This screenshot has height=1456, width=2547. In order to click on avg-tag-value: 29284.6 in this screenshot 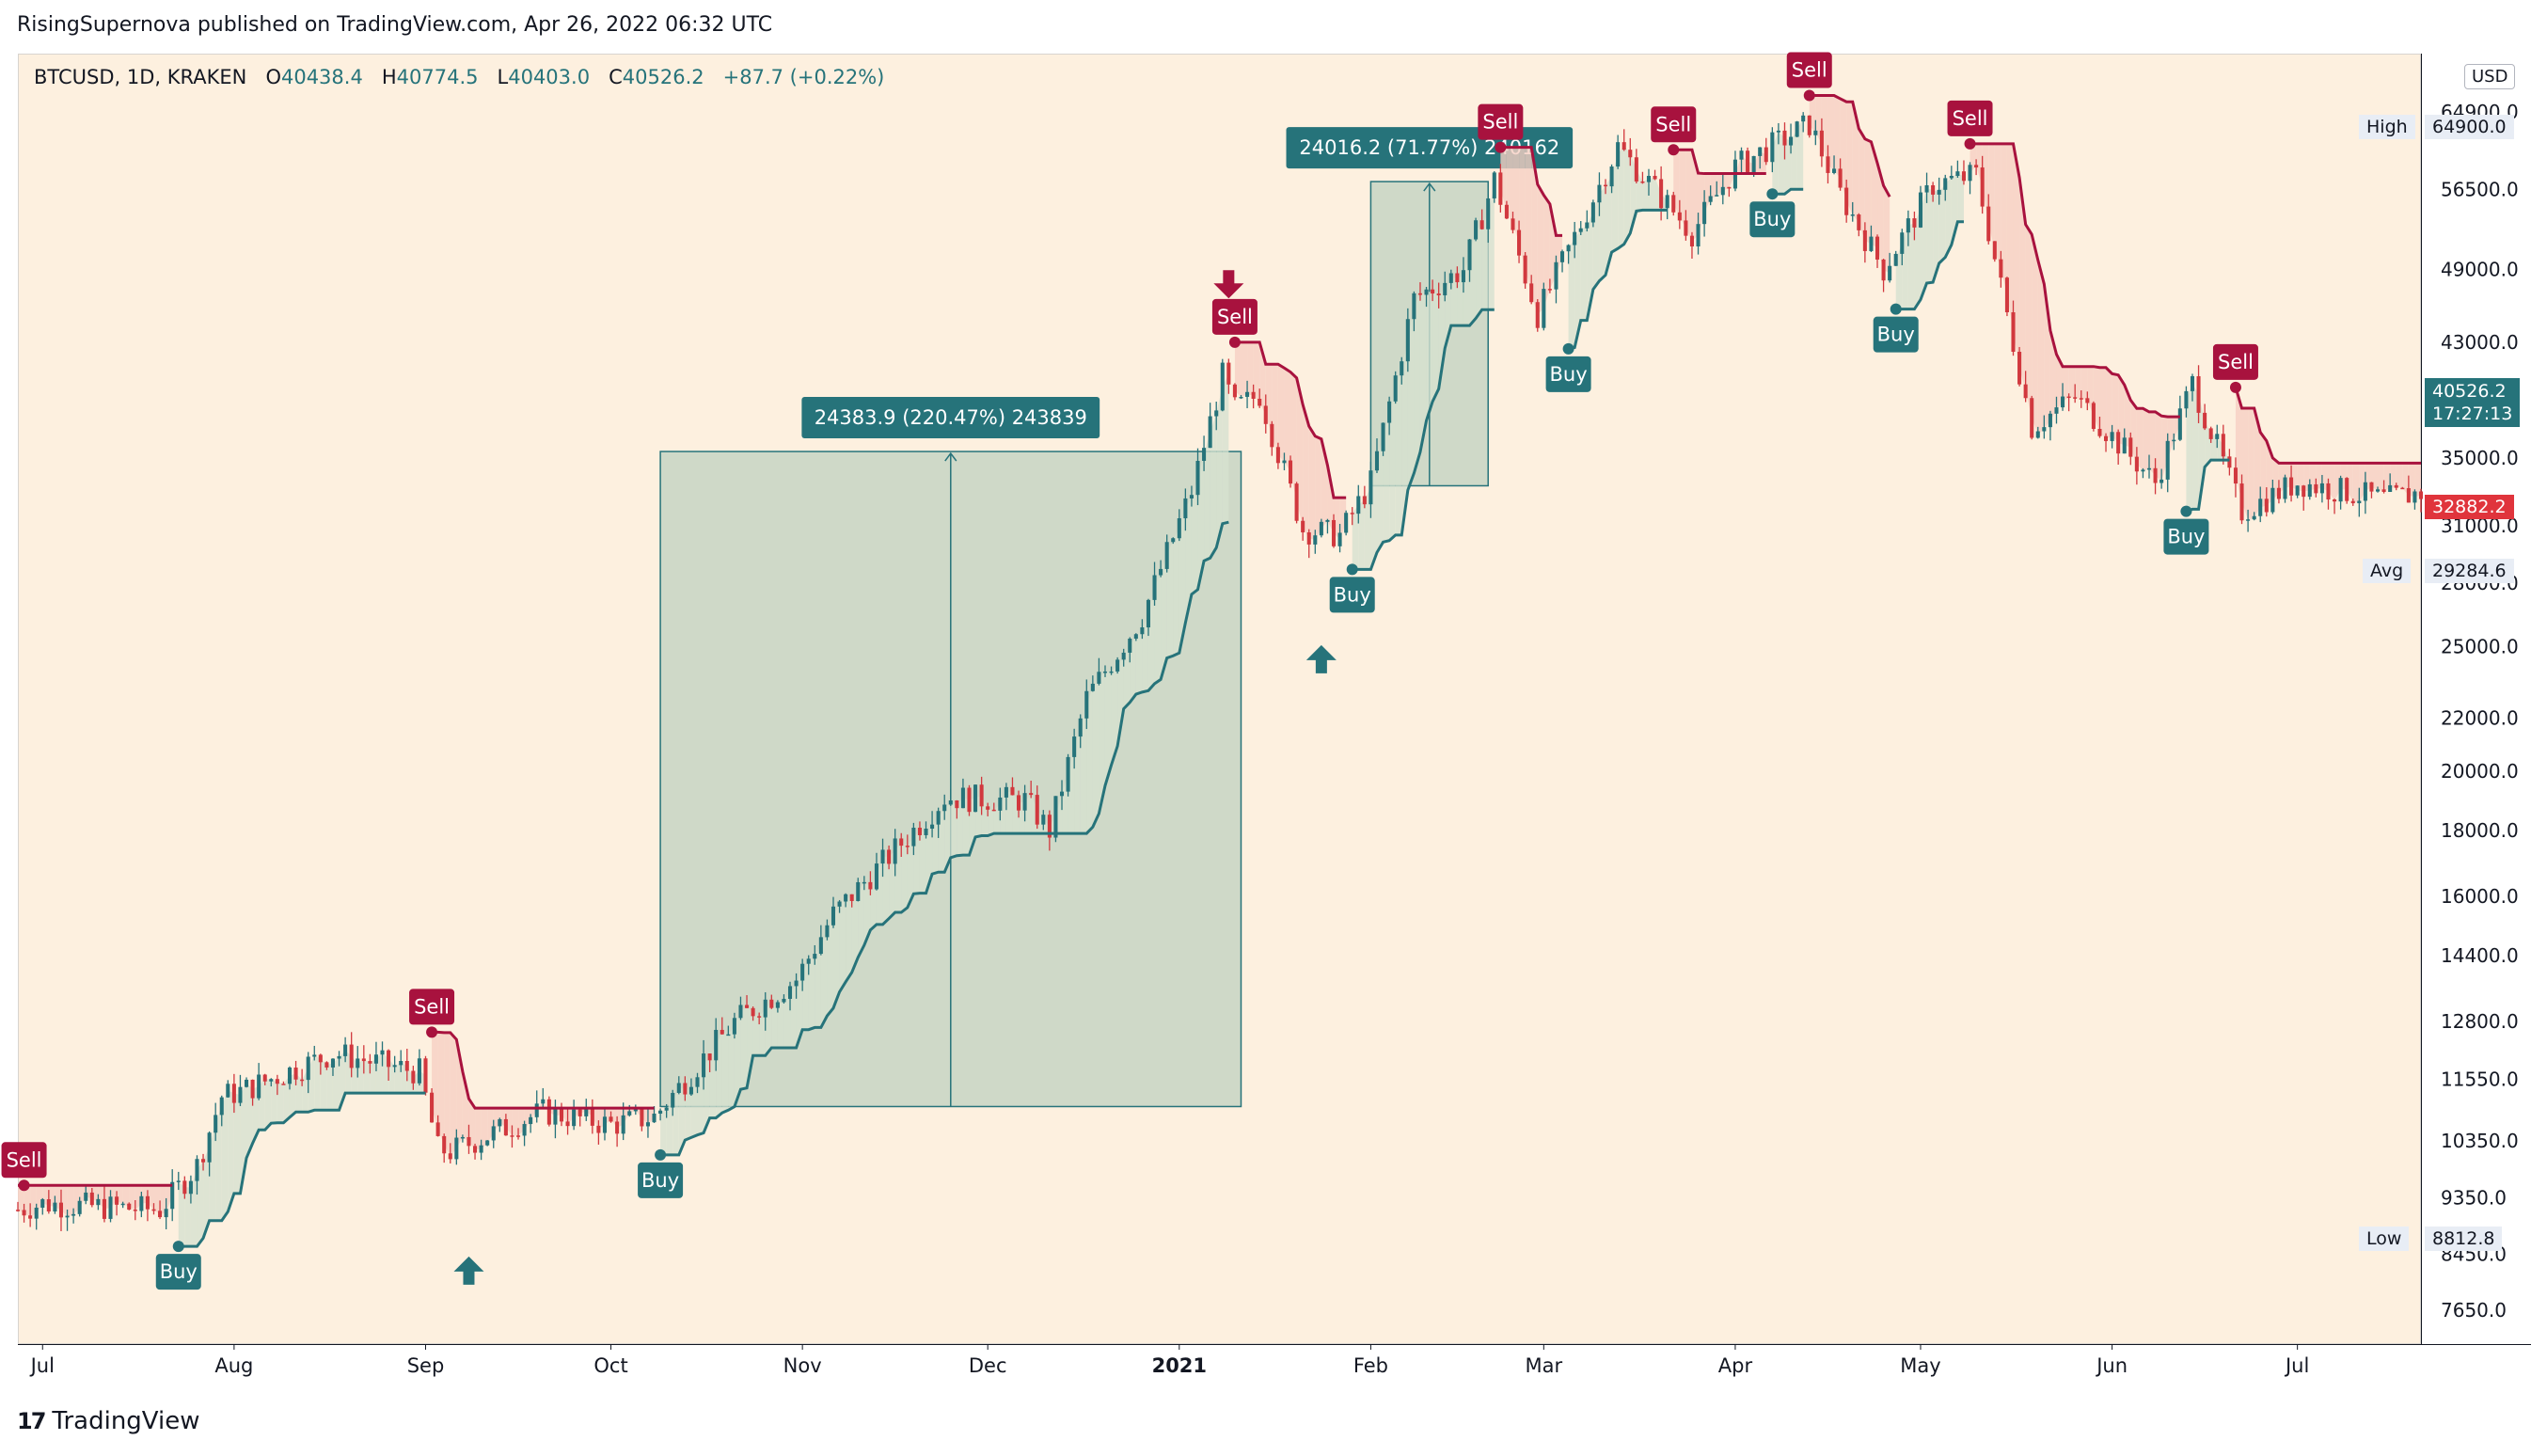, I will do `click(2469, 571)`.